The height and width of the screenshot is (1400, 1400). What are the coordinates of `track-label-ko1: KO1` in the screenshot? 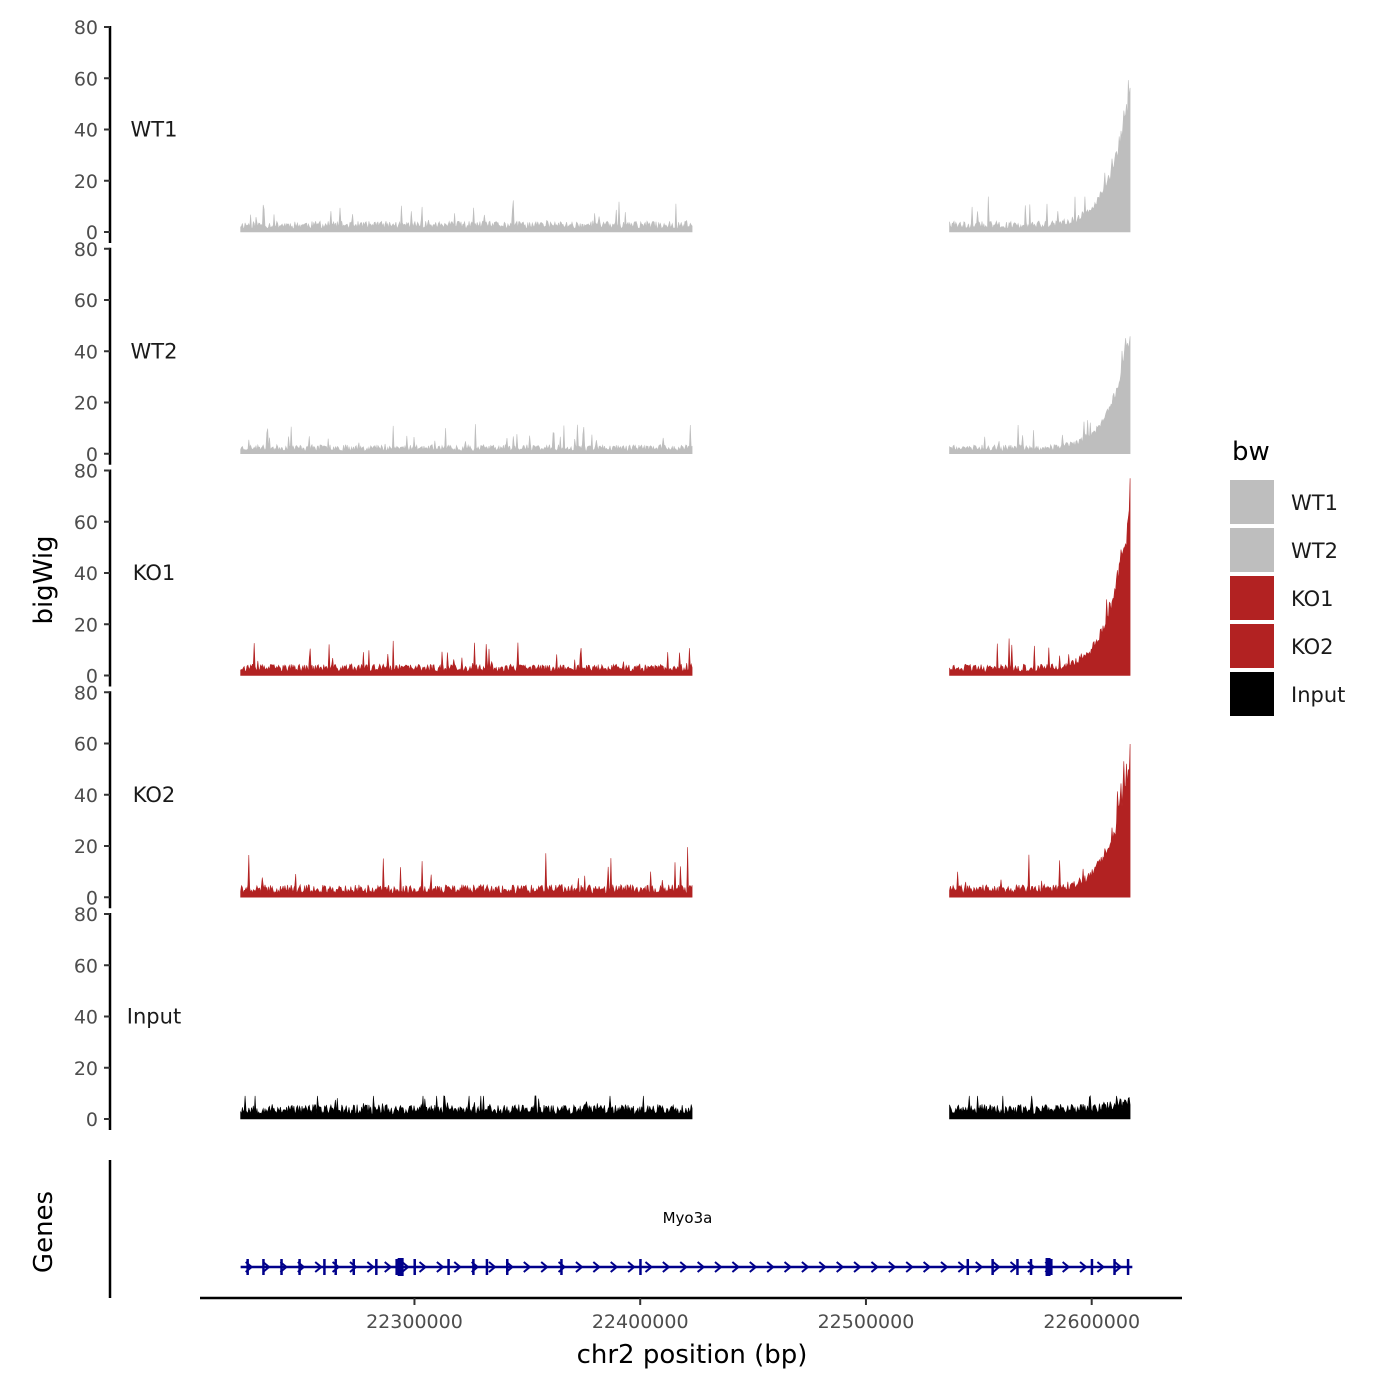 It's located at (154, 573).